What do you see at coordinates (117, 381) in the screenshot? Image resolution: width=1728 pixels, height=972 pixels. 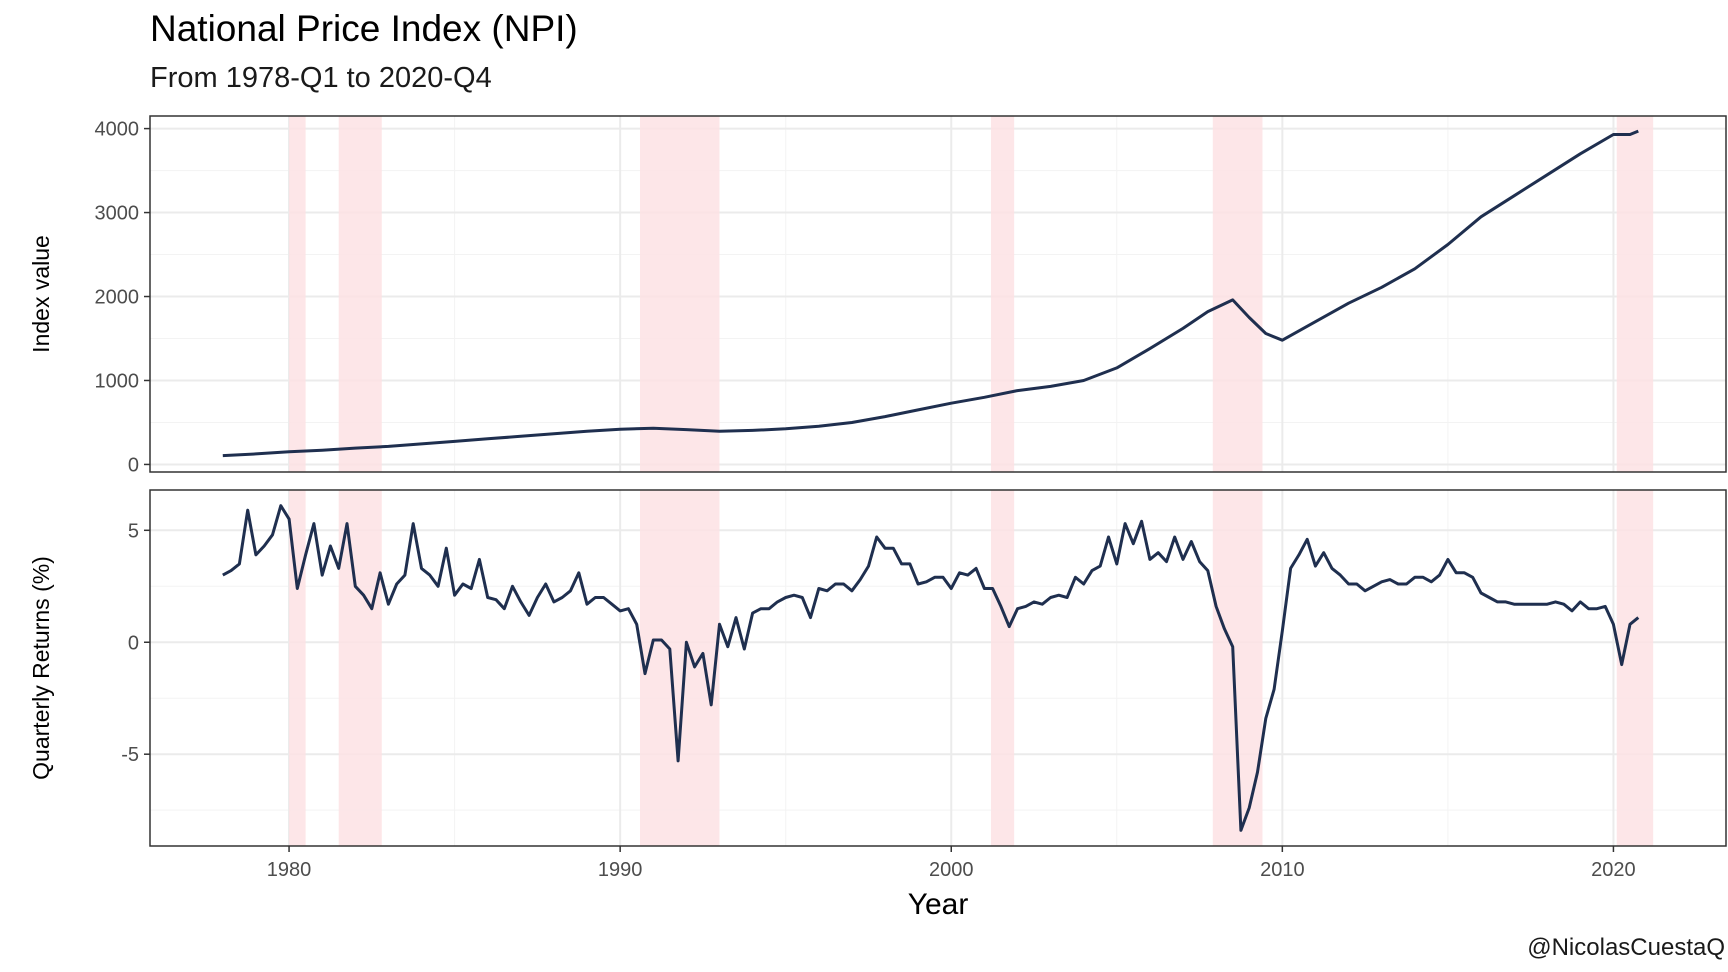 I see `y-tick-label: 1000` at bounding box center [117, 381].